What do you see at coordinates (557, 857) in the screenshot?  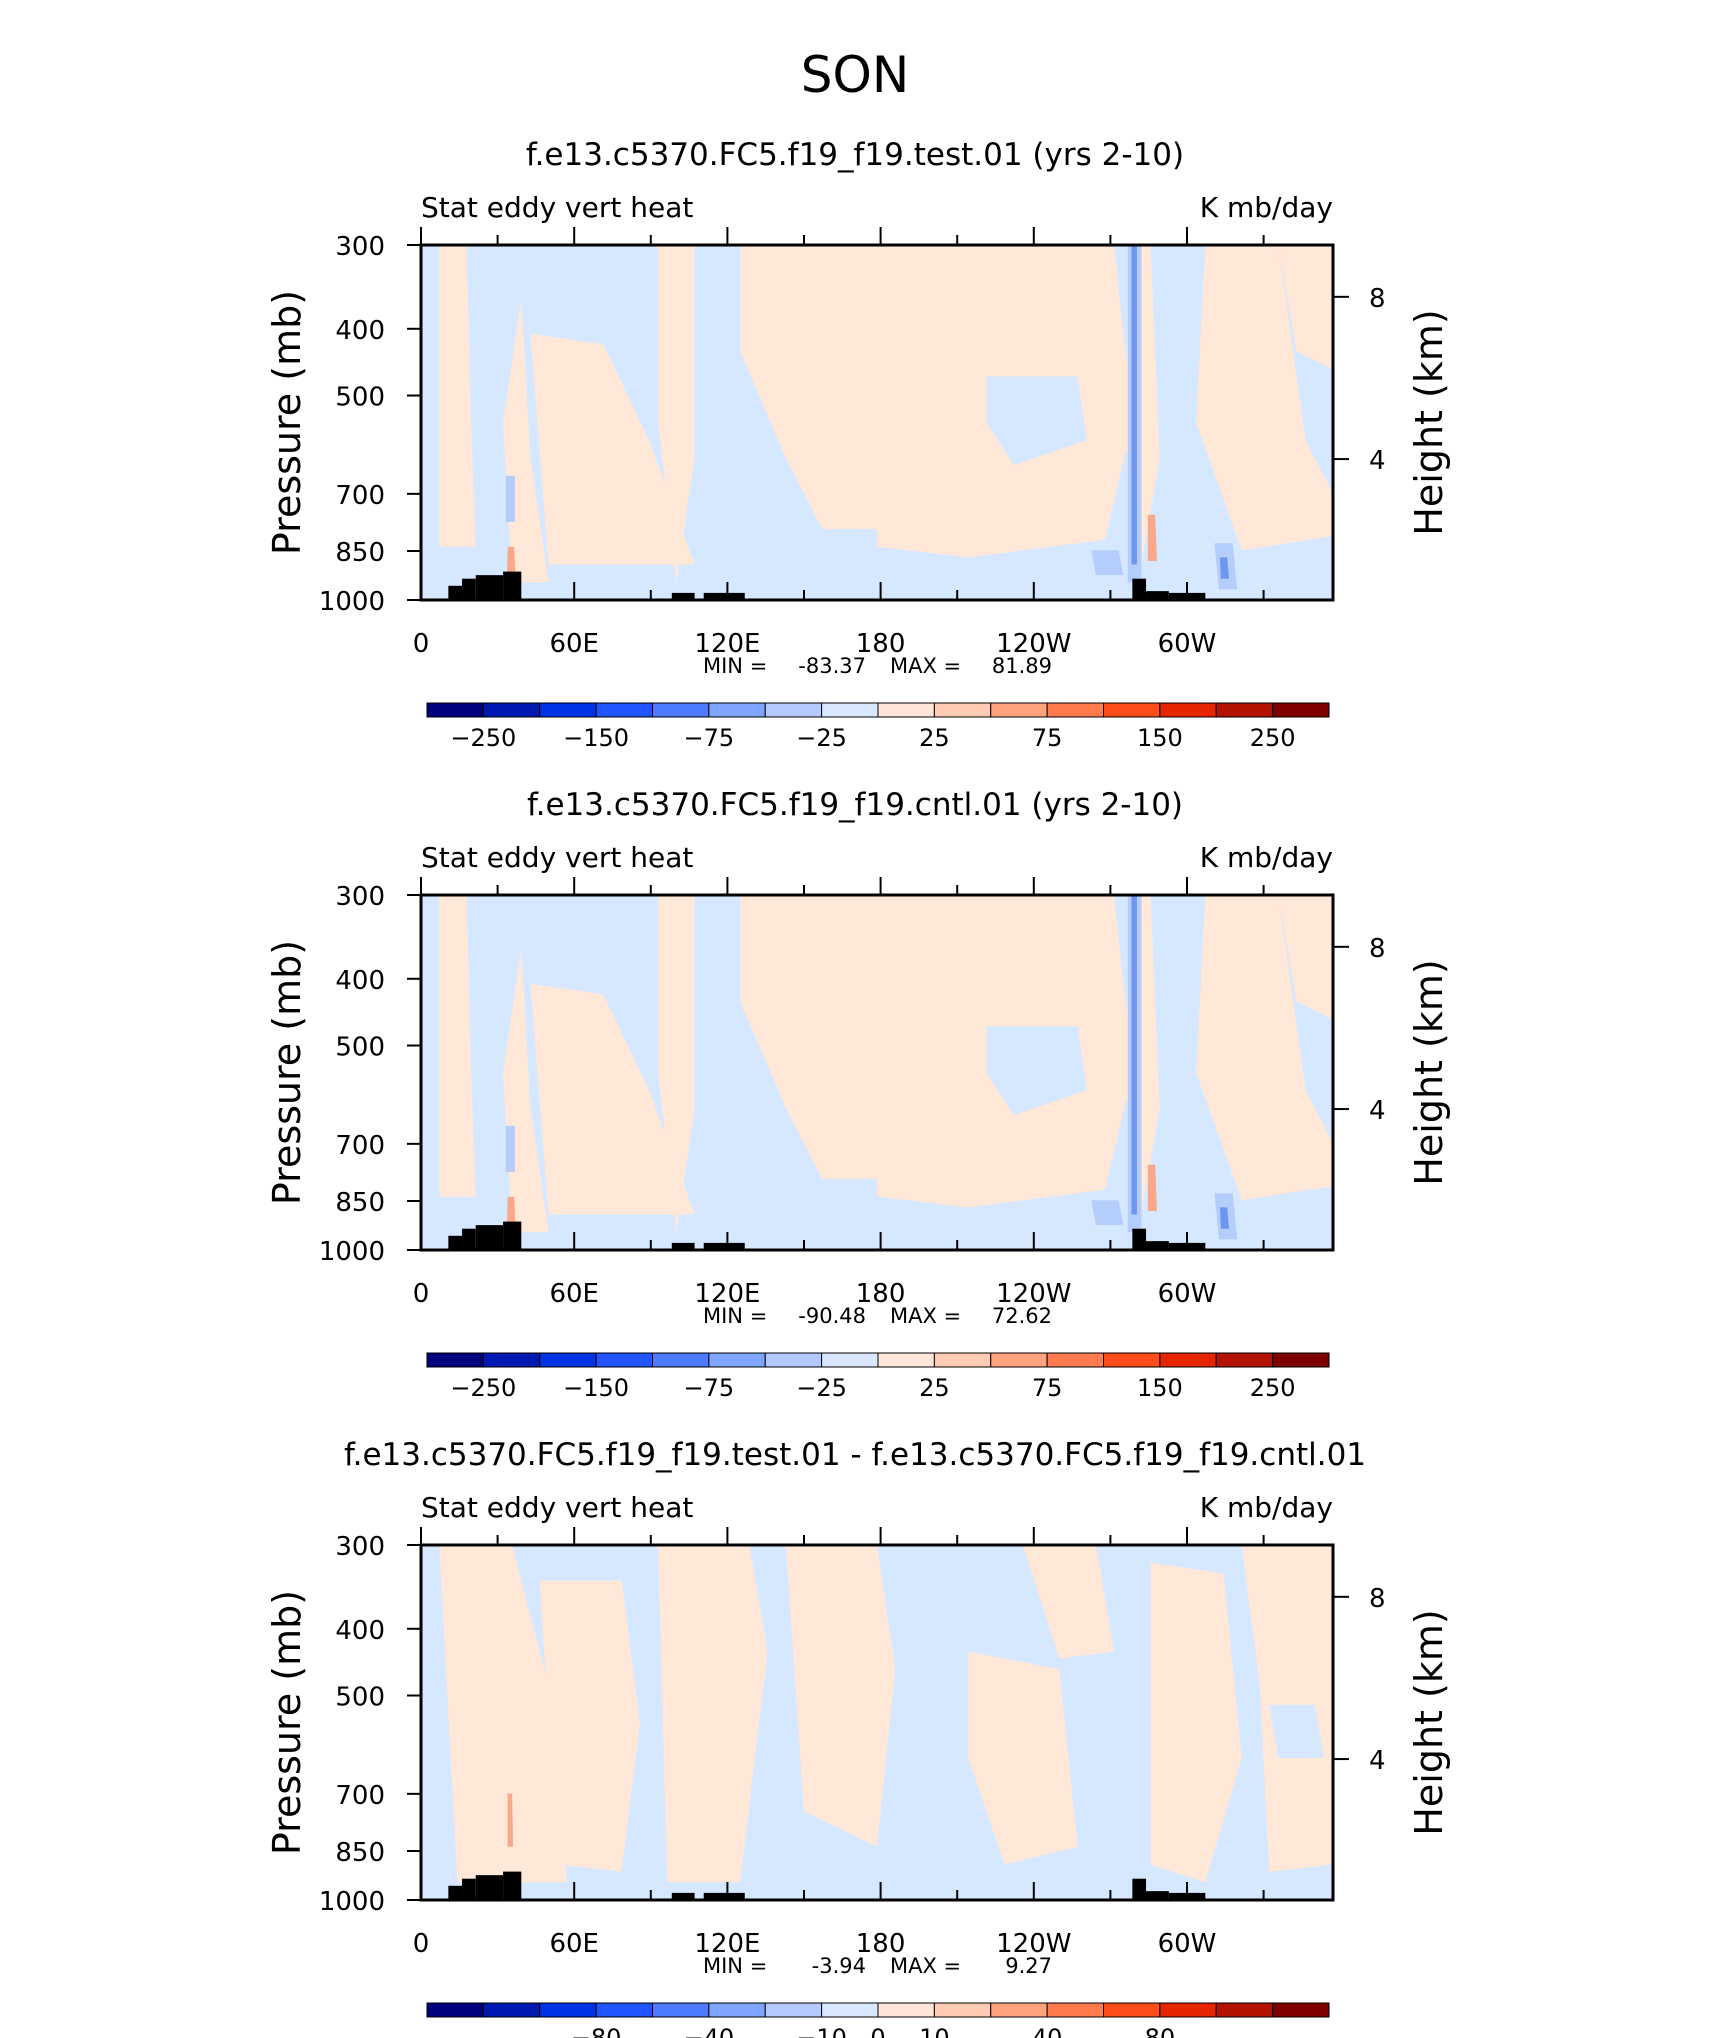 I see `left-string: Stat eddy vert heat` at bounding box center [557, 857].